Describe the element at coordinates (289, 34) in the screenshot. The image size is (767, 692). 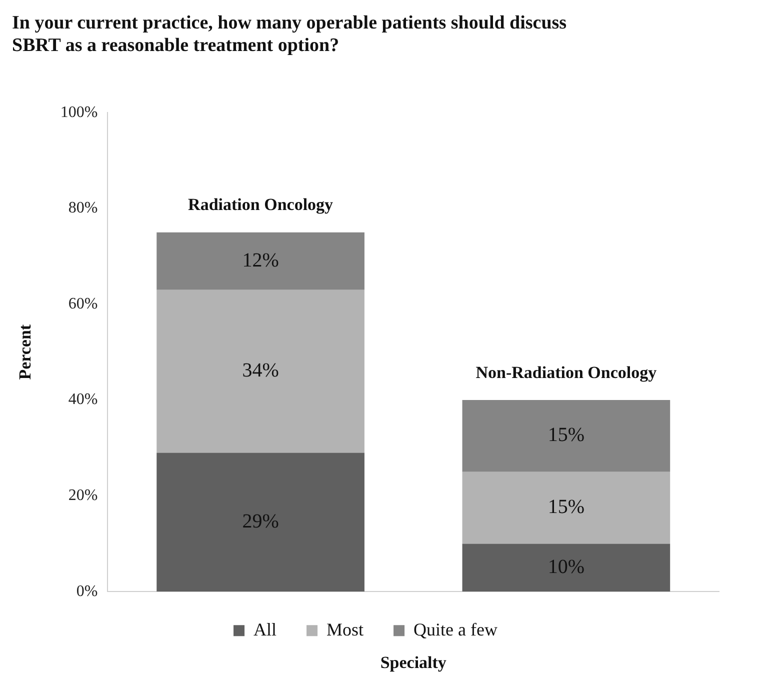
I see `chart-title: In your current practice, how many operable patients should discuss SBRT as a reasonable treatment option?` at that location.